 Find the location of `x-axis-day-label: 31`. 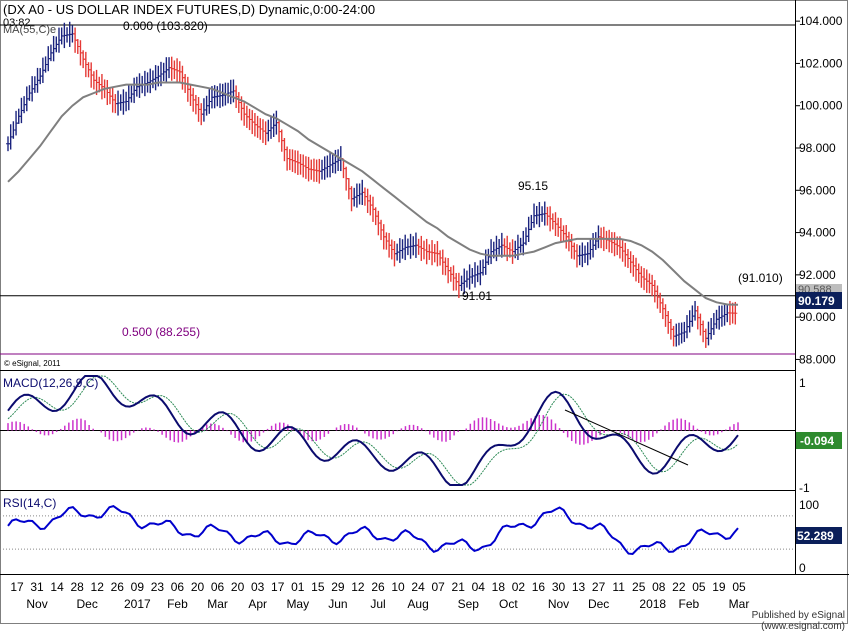

x-axis-day-label: 31 is located at coordinates (37, 587).